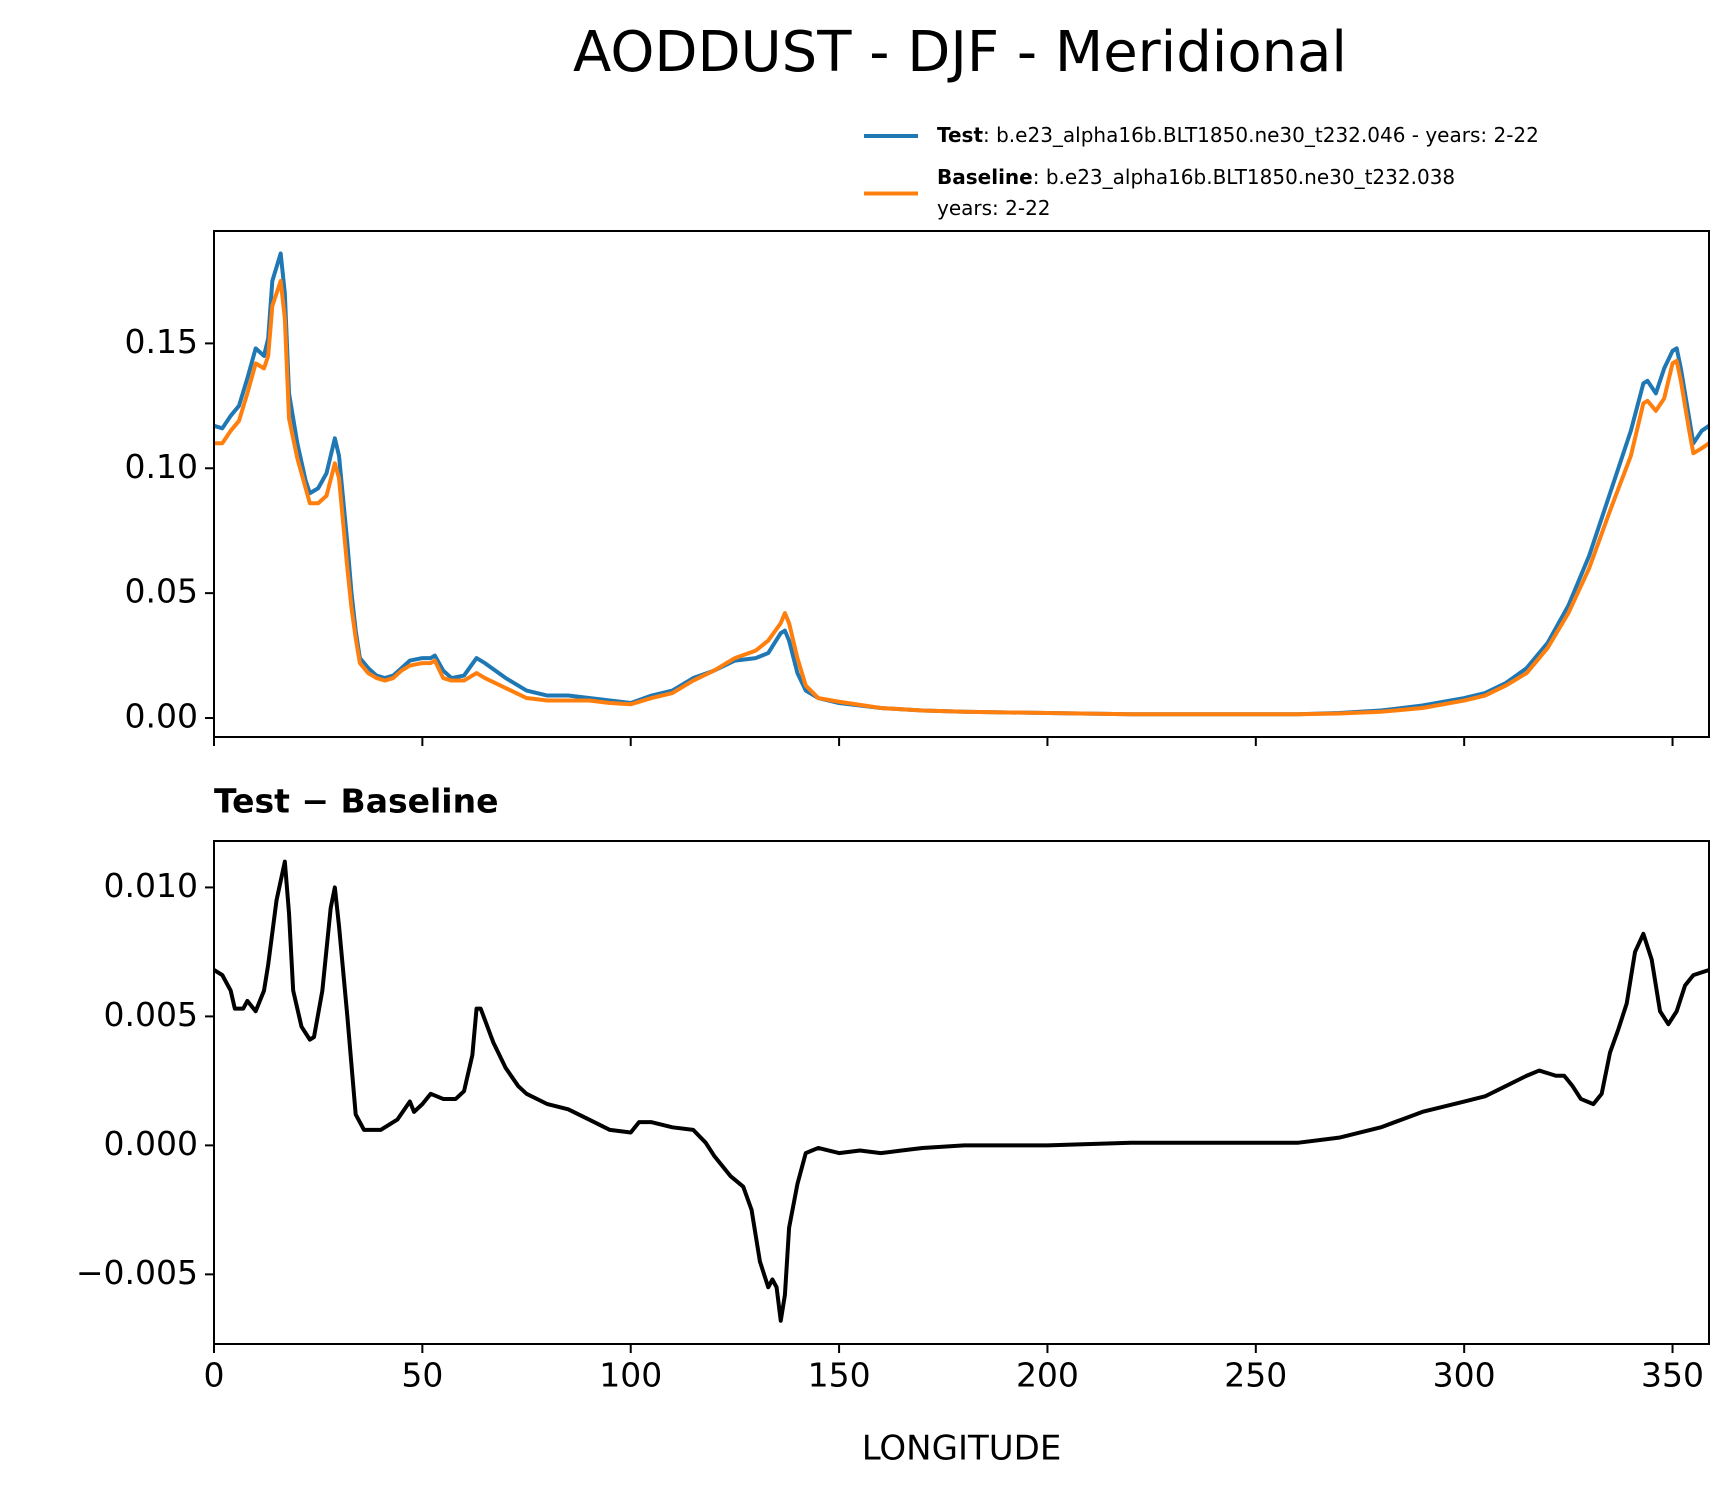  I want to click on y-tick-label: 0.005, so click(151, 1014).